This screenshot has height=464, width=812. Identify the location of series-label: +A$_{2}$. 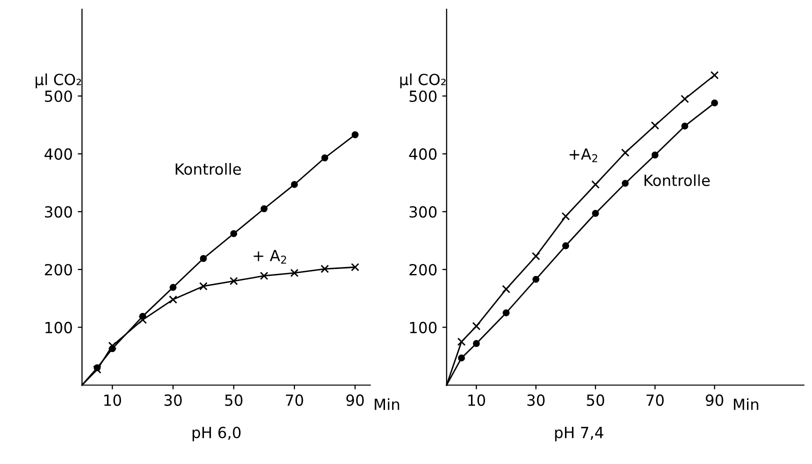
(584, 155).